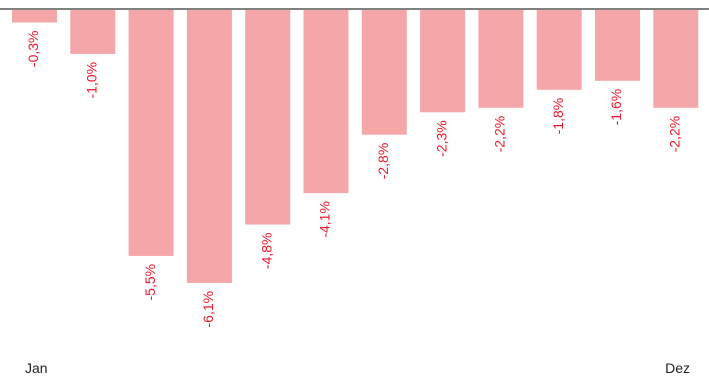 The height and width of the screenshot is (378, 709). Describe the element at coordinates (441, 138) in the screenshot. I see `bar-value-label: -2,3%` at that location.